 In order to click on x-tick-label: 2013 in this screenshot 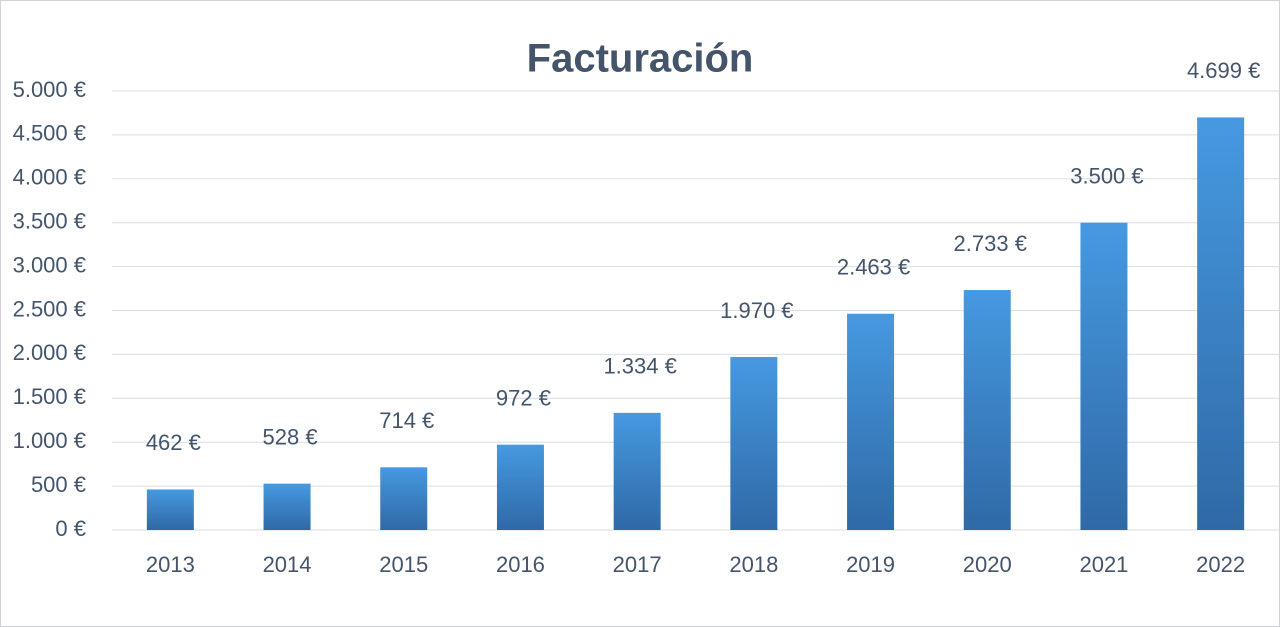, I will do `click(170, 564)`.